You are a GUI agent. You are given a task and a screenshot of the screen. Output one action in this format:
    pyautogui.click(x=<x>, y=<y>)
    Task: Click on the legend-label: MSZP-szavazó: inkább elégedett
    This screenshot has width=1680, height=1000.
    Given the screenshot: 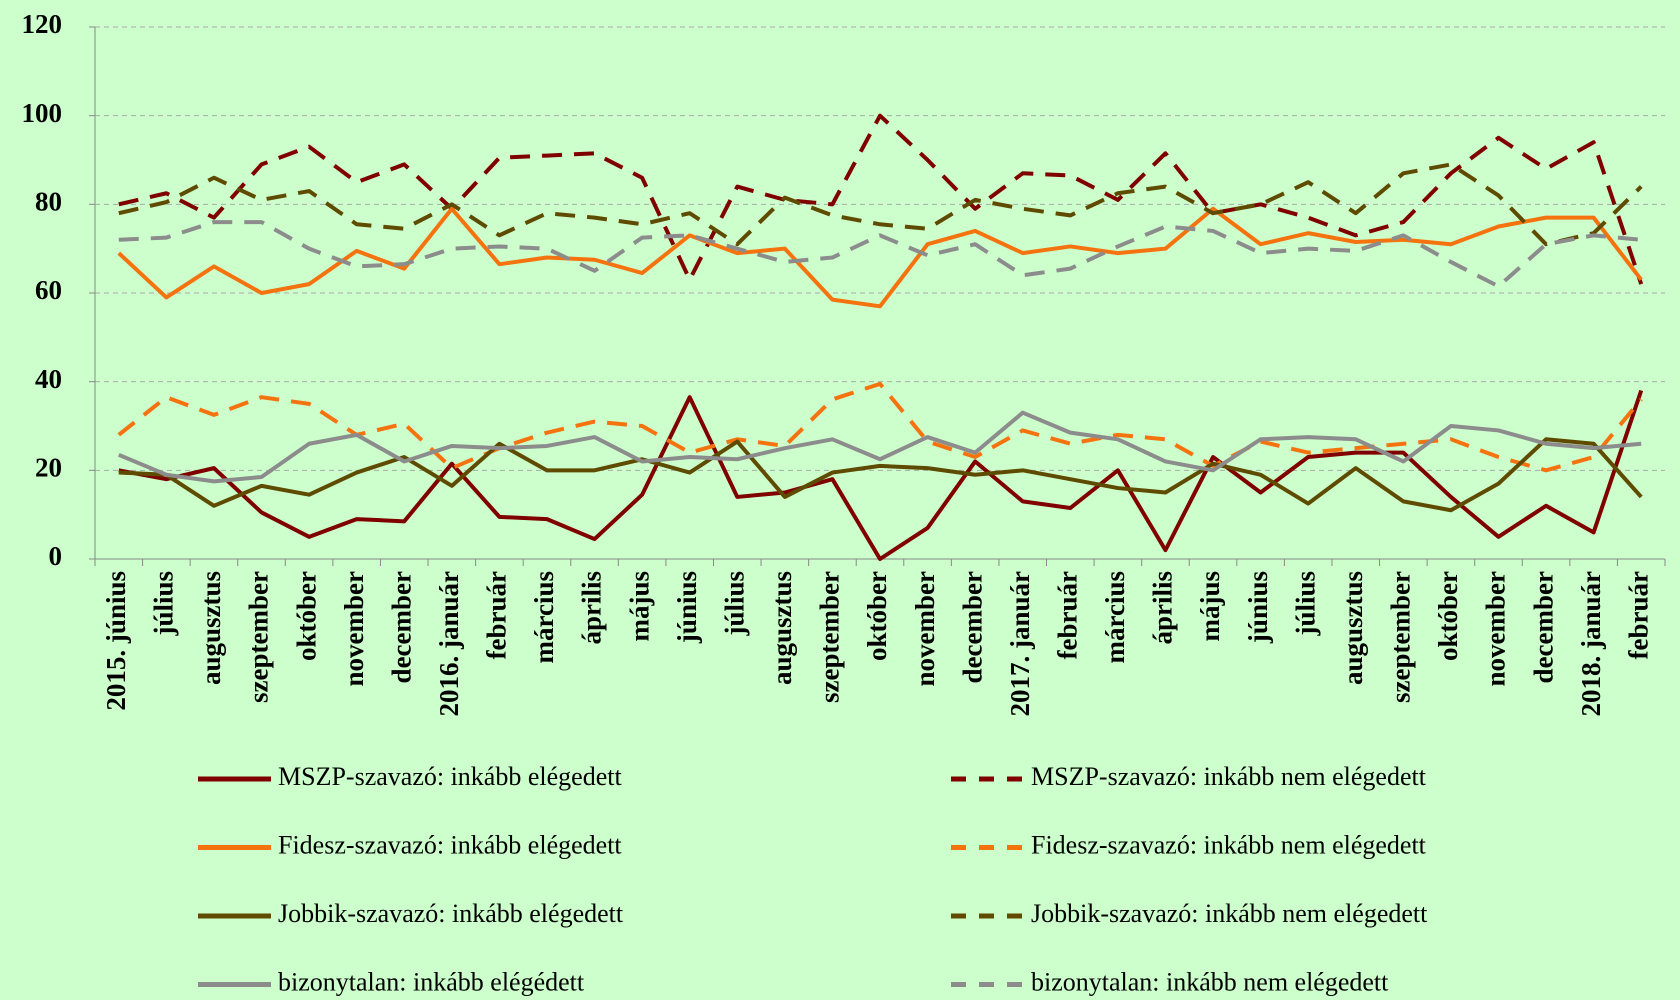 What is the action you would take?
    pyautogui.click(x=450, y=776)
    